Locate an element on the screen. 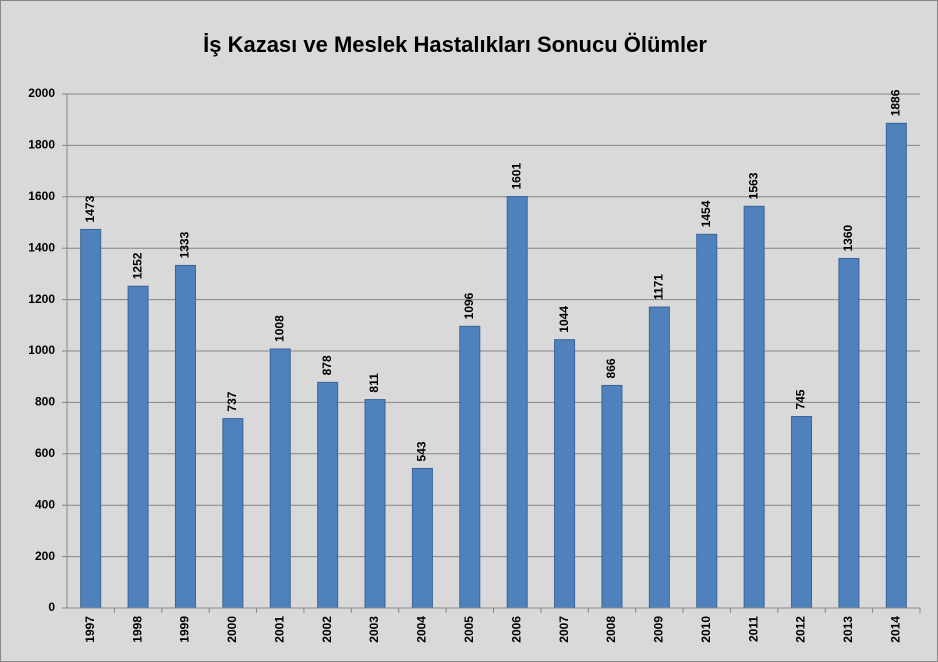  x-tick-label: 2001 is located at coordinates (279, 629).